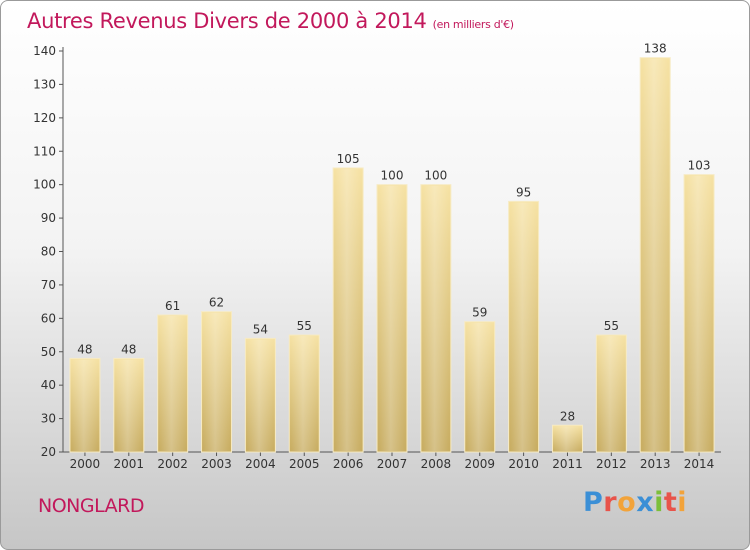 Image resolution: width=750 pixels, height=550 pixels. I want to click on y-tick-label: 50, so click(48, 352).